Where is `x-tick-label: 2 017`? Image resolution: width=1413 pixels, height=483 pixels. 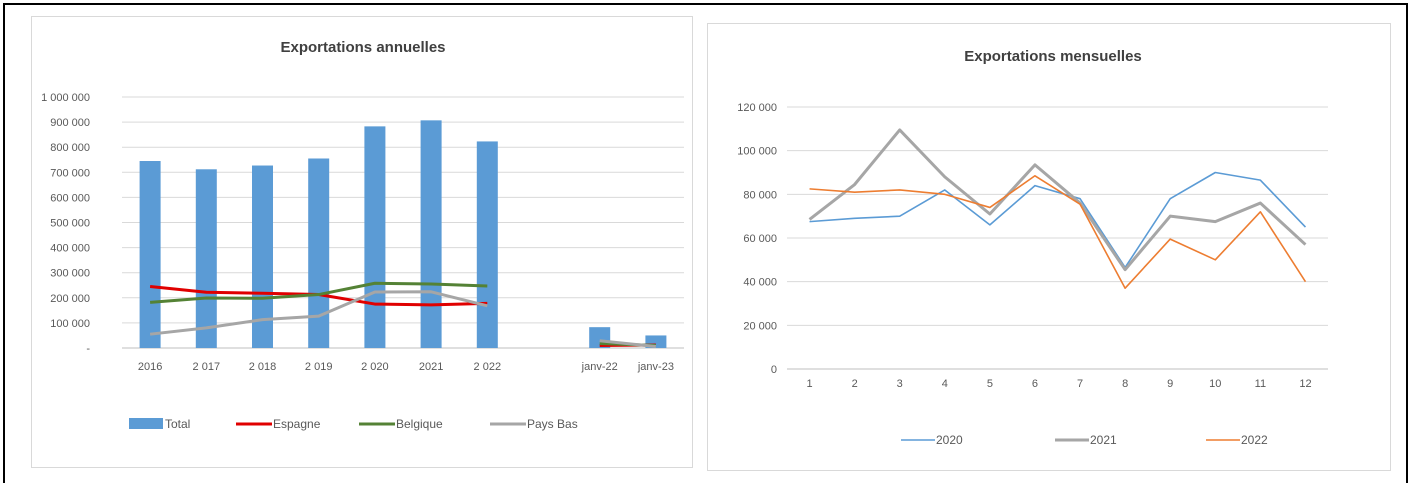 x-tick-label: 2 017 is located at coordinates (207, 367).